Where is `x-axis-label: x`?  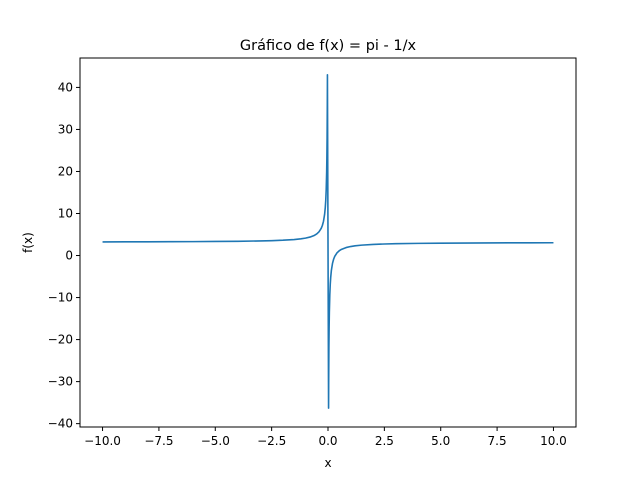 x-axis-label: x is located at coordinates (327, 463).